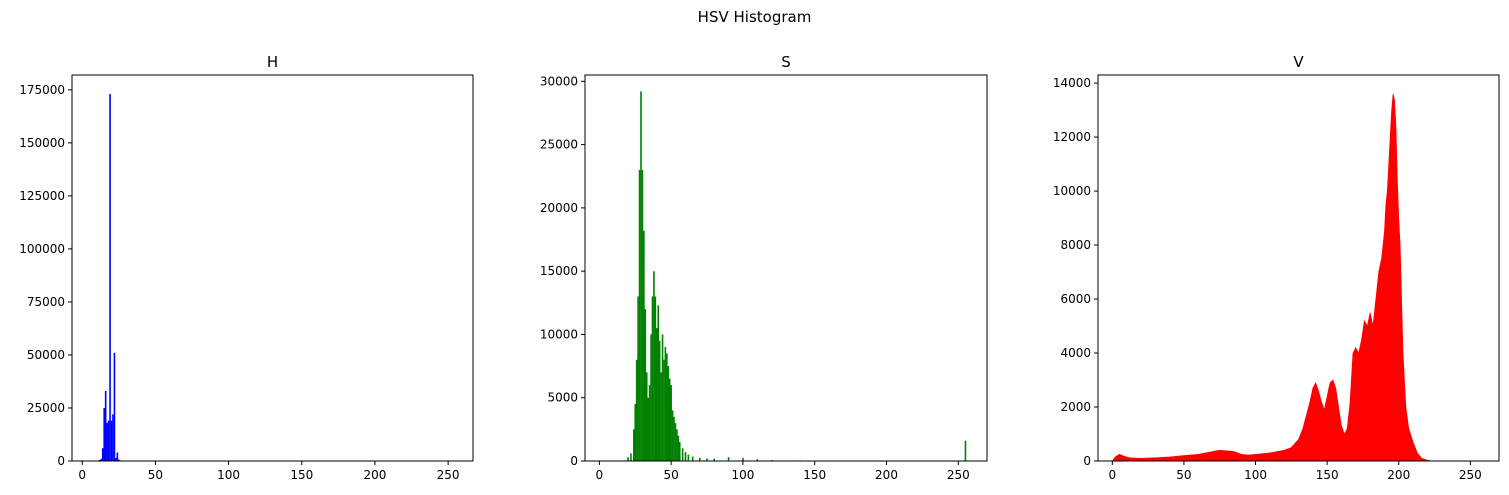  What do you see at coordinates (46, 355) in the screenshot?
I see `h-y-tick-label: 50000` at bounding box center [46, 355].